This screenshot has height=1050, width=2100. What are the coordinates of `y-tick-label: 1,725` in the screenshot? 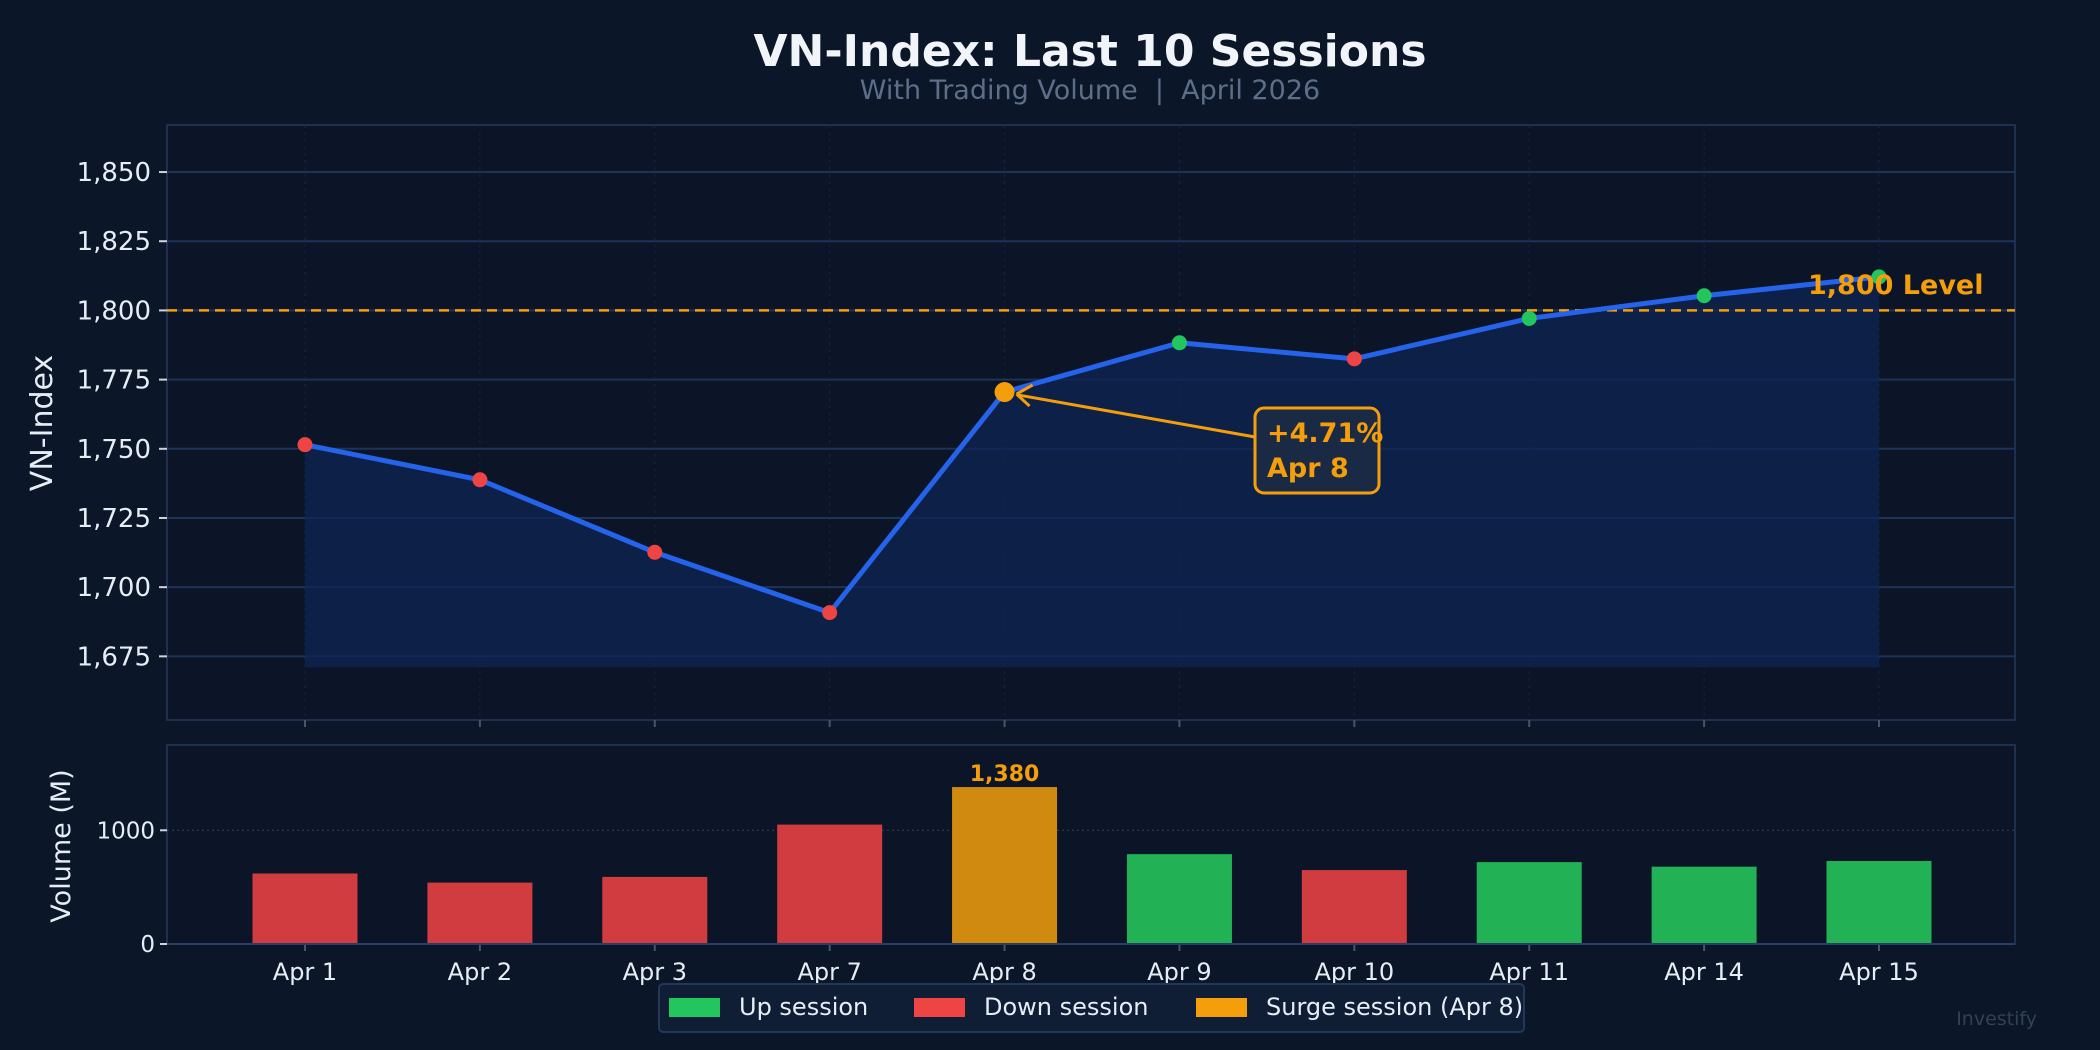 It's located at (114, 519).